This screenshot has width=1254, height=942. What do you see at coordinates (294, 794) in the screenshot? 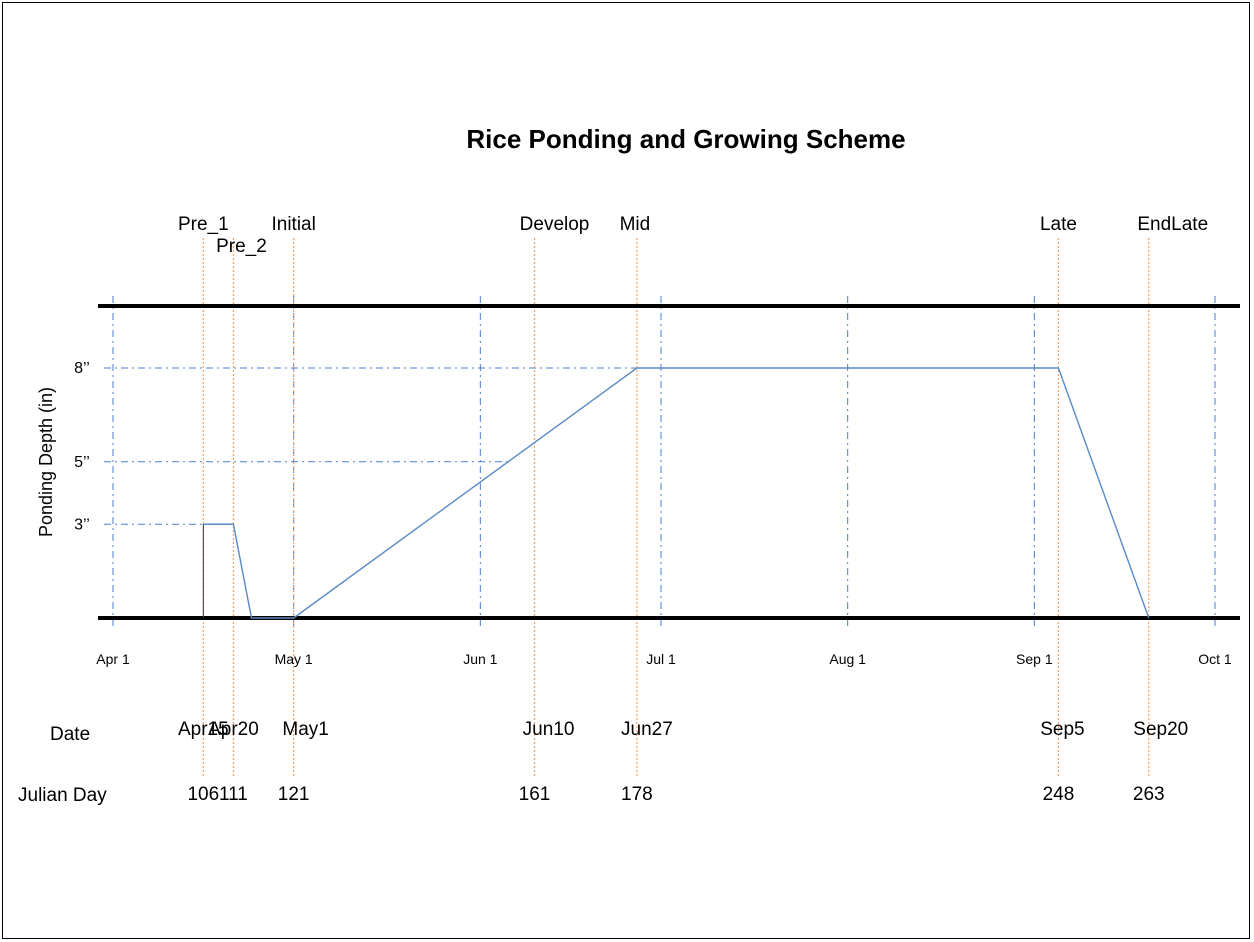
I see `julian-day-label: 121` at bounding box center [294, 794].